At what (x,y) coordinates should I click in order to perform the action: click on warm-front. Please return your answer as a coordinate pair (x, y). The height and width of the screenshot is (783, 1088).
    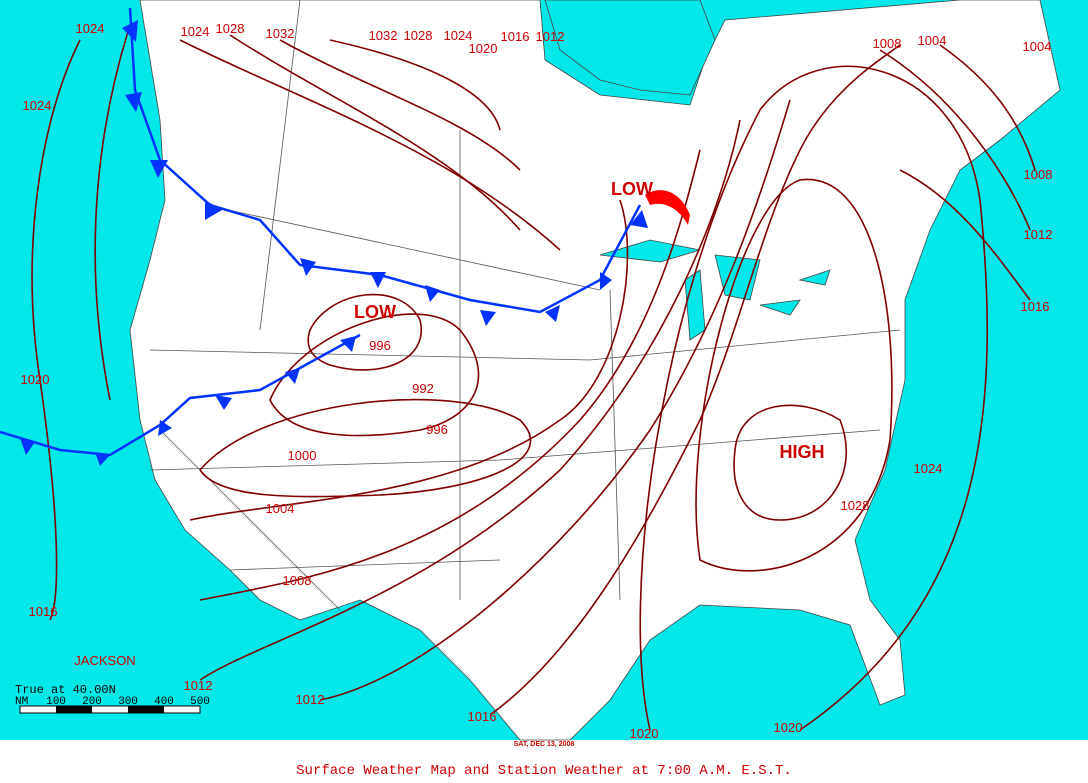
    Looking at the image, I should click on (667, 207).